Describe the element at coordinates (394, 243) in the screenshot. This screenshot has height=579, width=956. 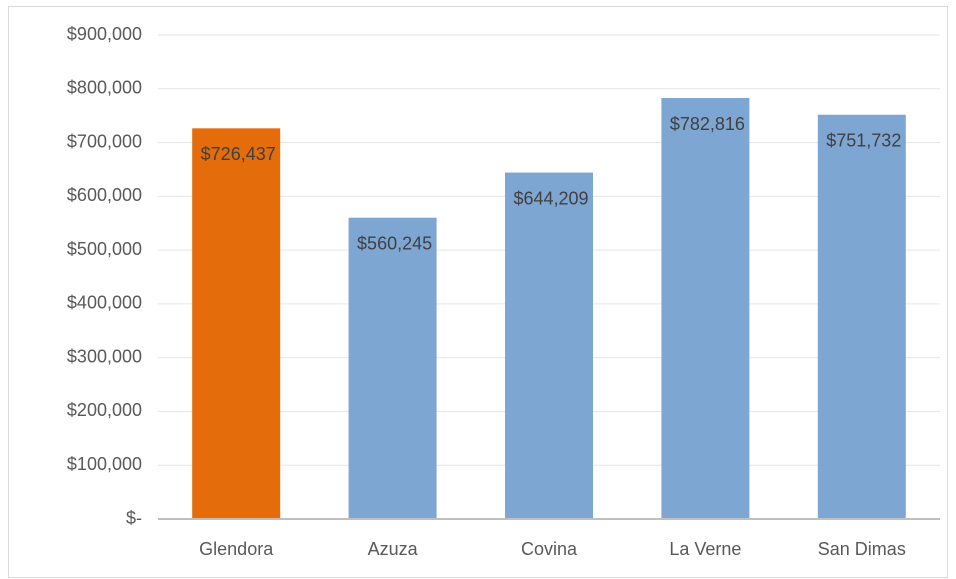
I see `data-label: $560,245` at that location.